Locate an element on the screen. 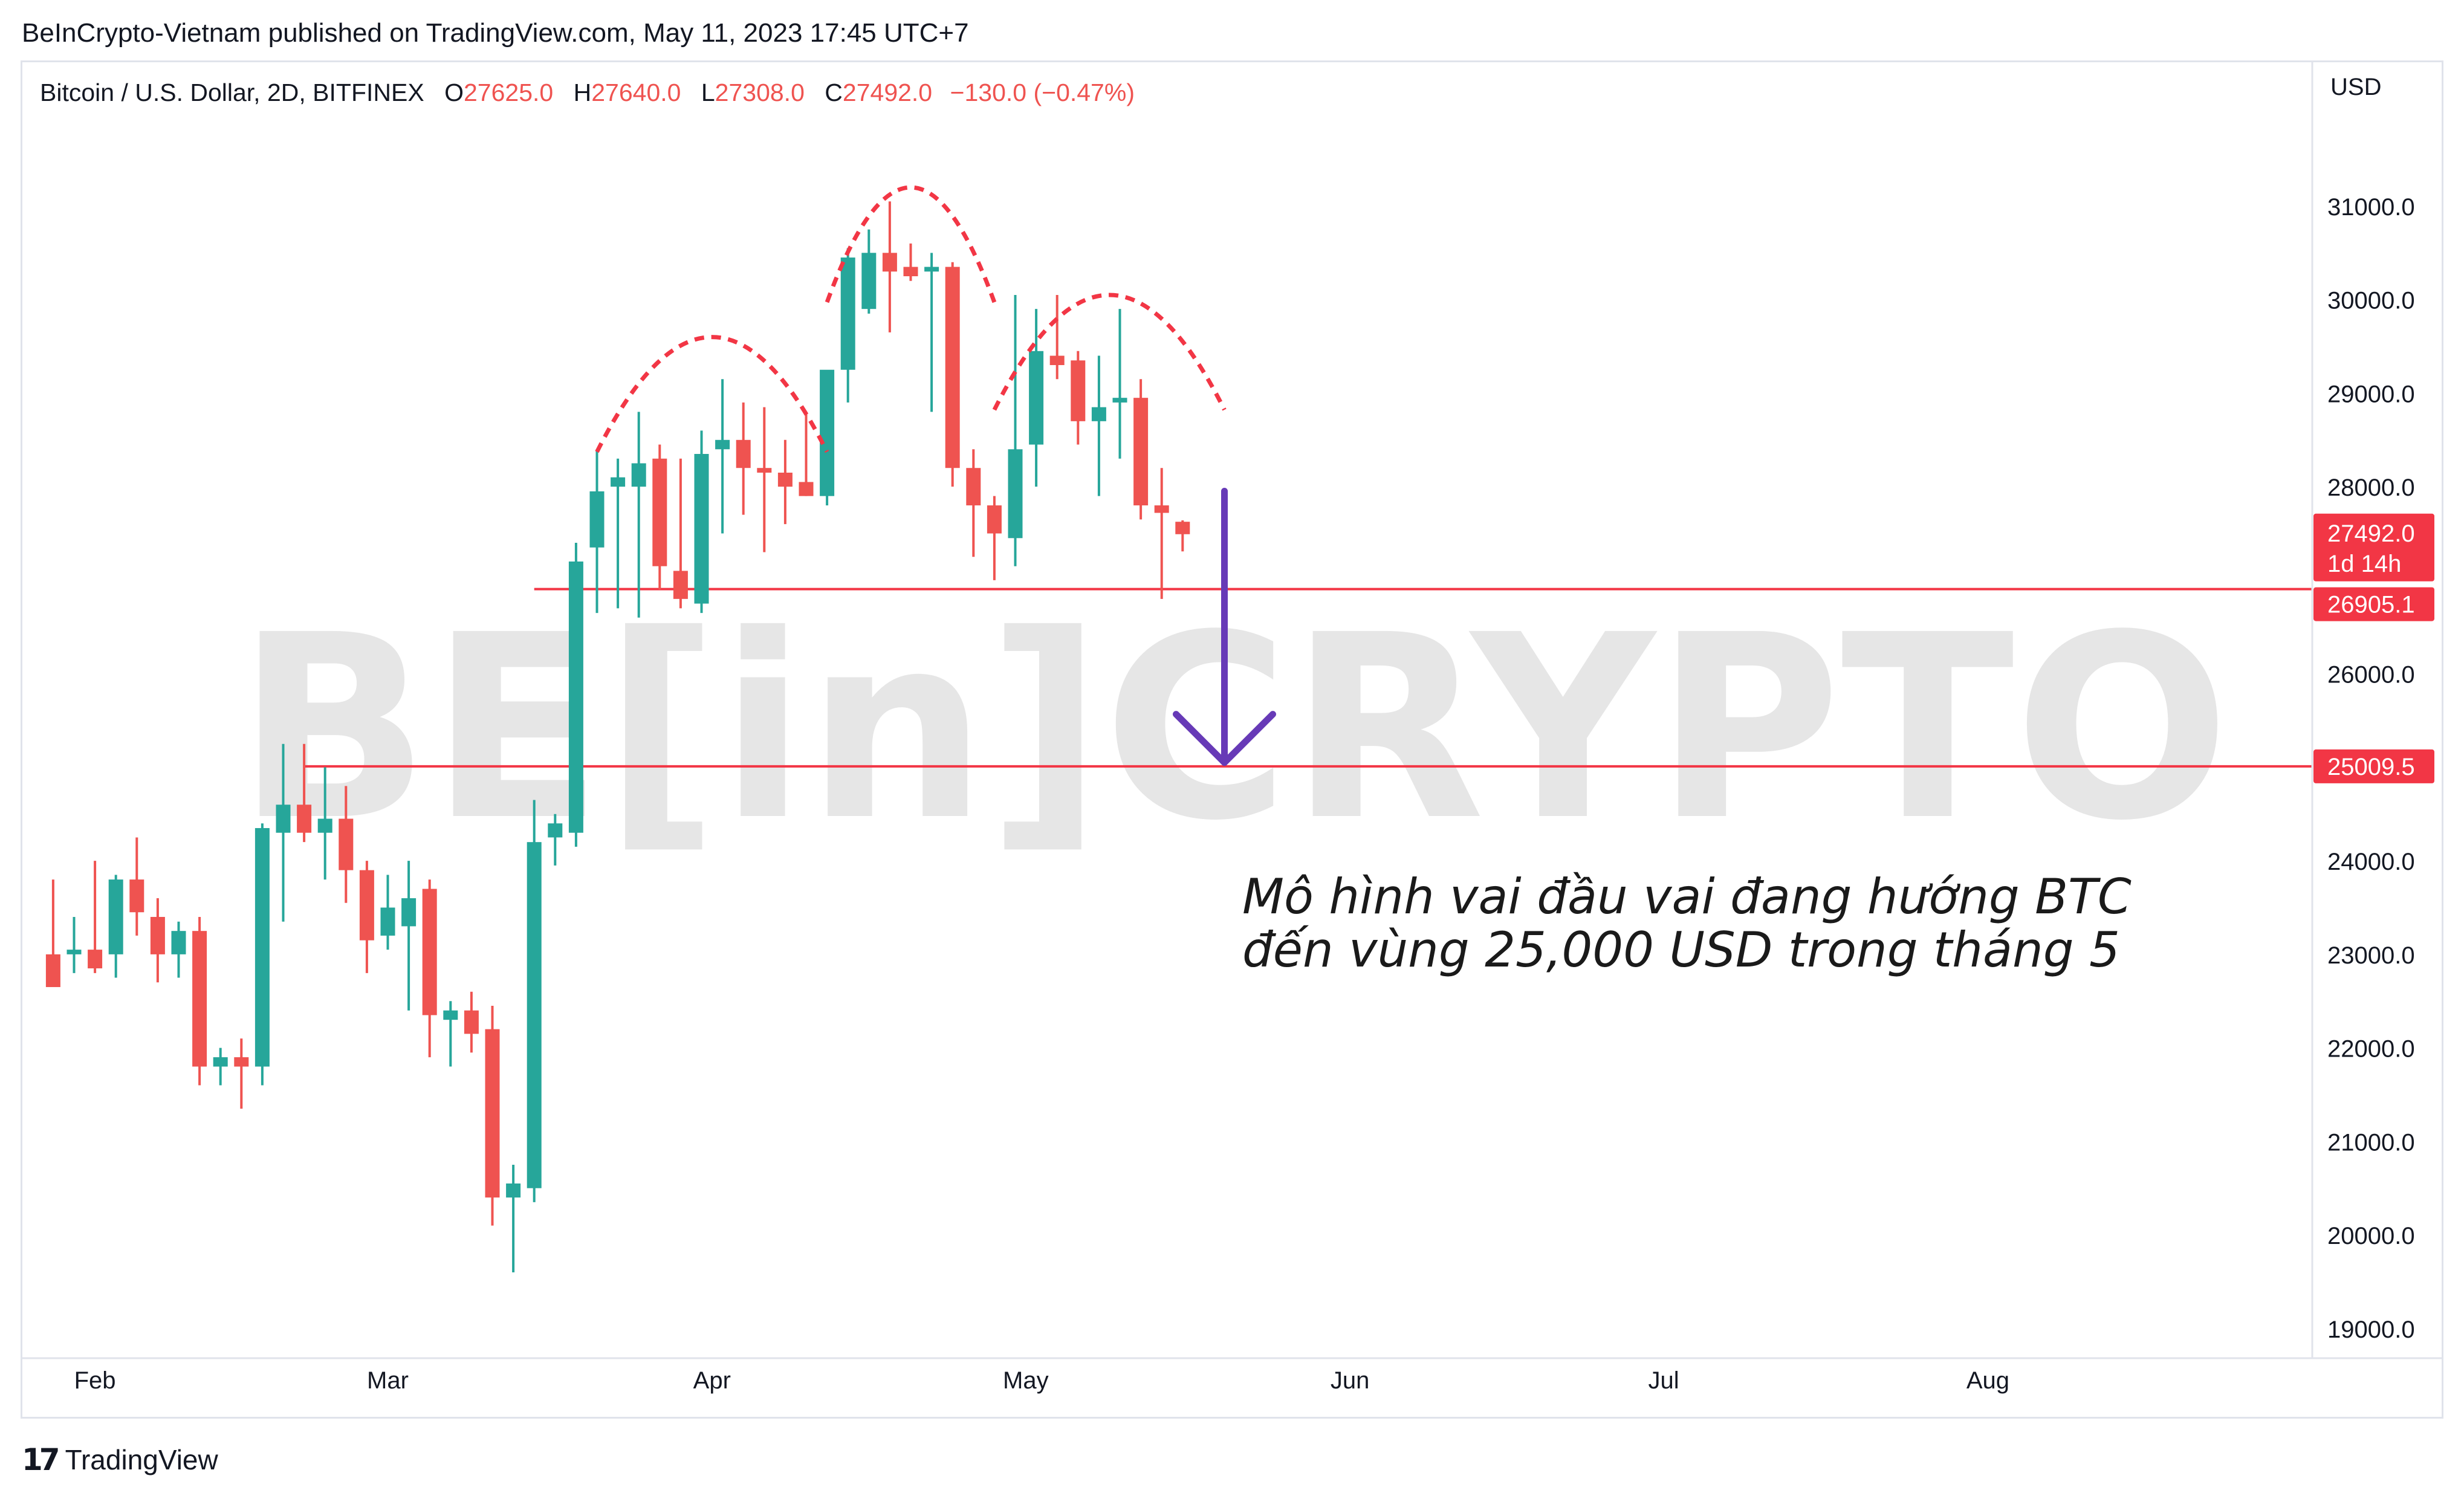 The image size is (2464, 1496). x-tick-label: Feb is located at coordinates (95, 1380).